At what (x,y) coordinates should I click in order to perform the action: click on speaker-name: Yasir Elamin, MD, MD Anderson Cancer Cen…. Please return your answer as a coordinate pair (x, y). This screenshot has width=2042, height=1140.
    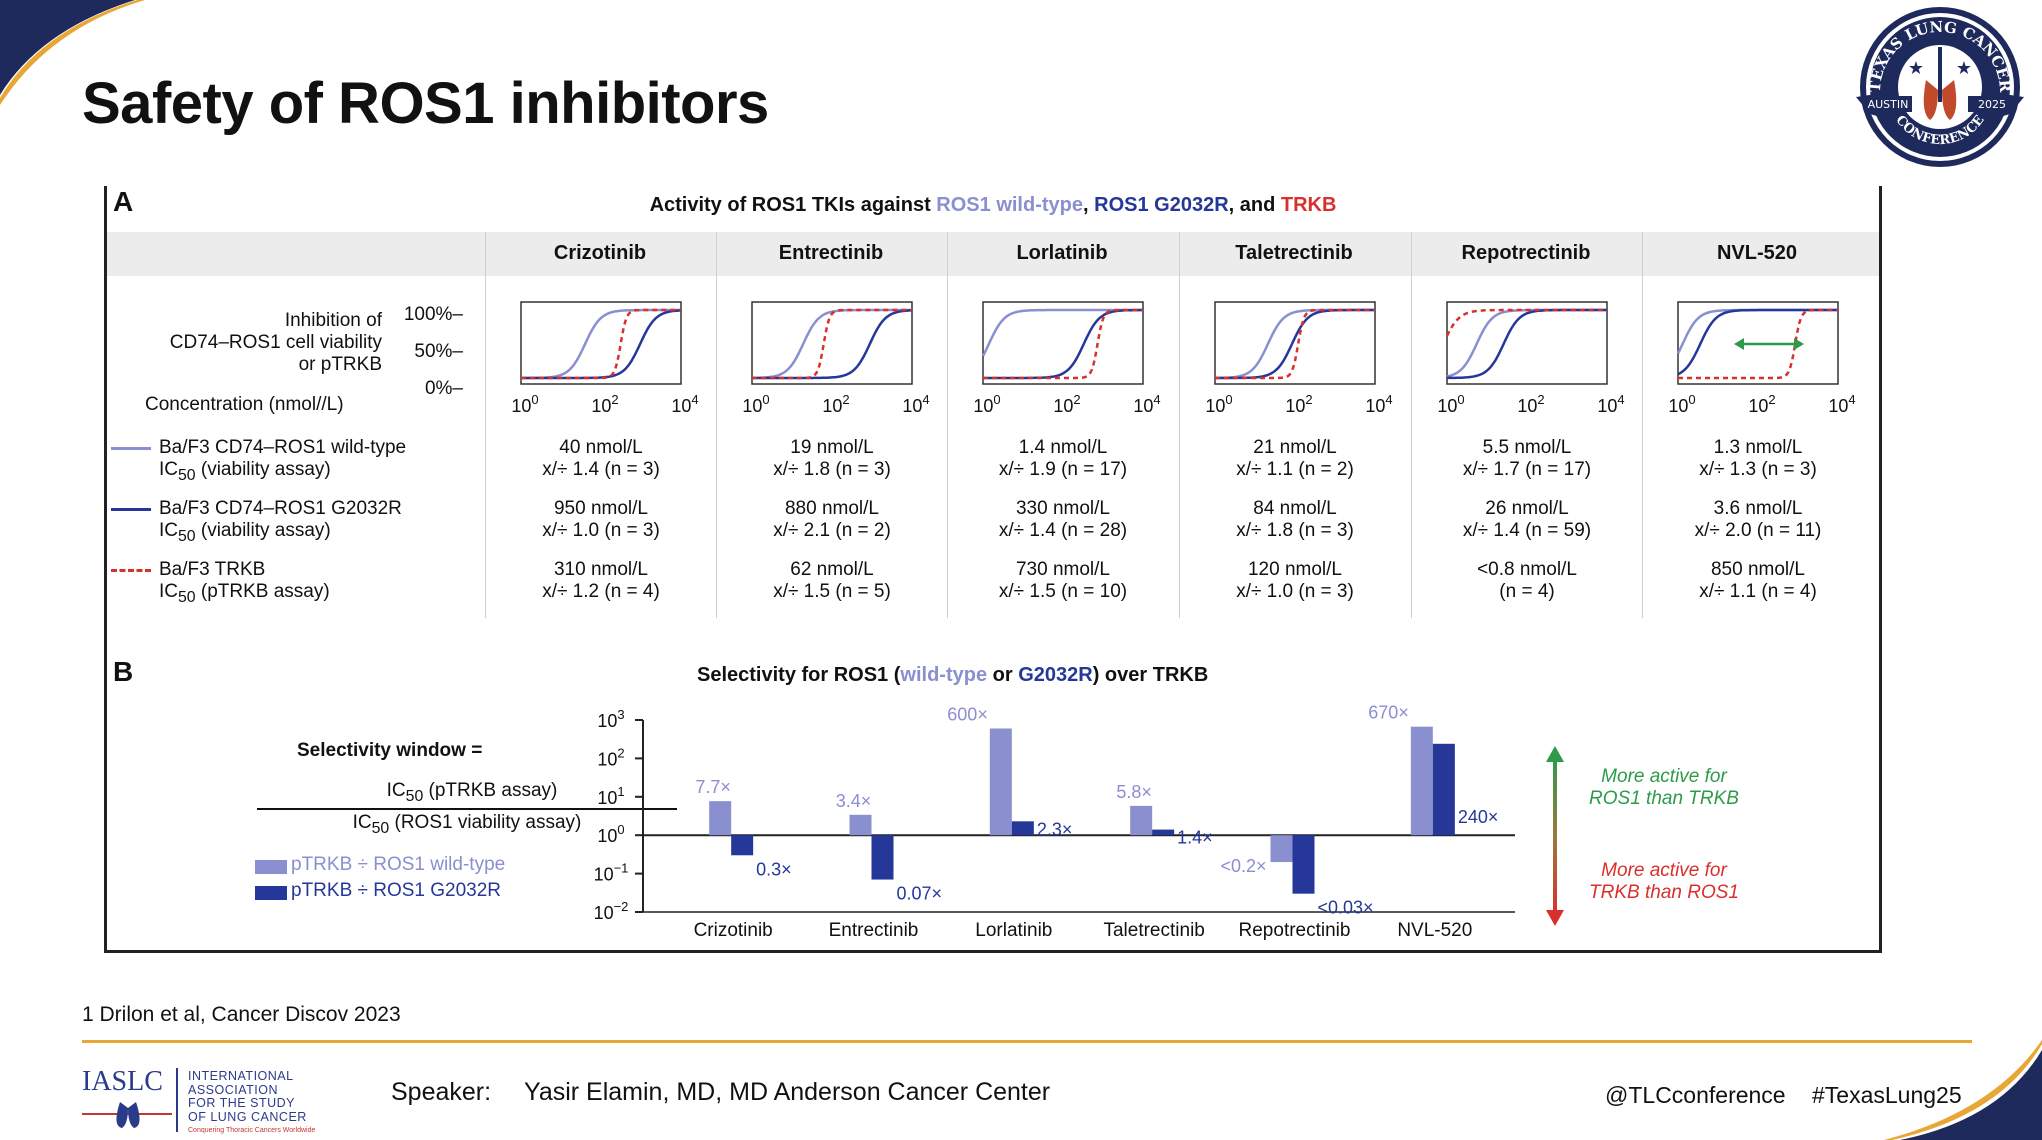
    Looking at the image, I should click on (787, 1092).